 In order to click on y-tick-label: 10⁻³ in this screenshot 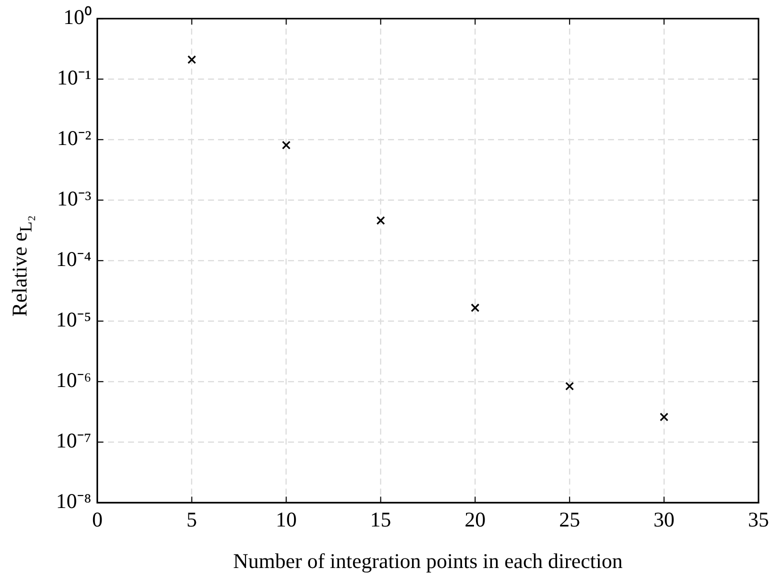, I will do `click(74, 198)`.